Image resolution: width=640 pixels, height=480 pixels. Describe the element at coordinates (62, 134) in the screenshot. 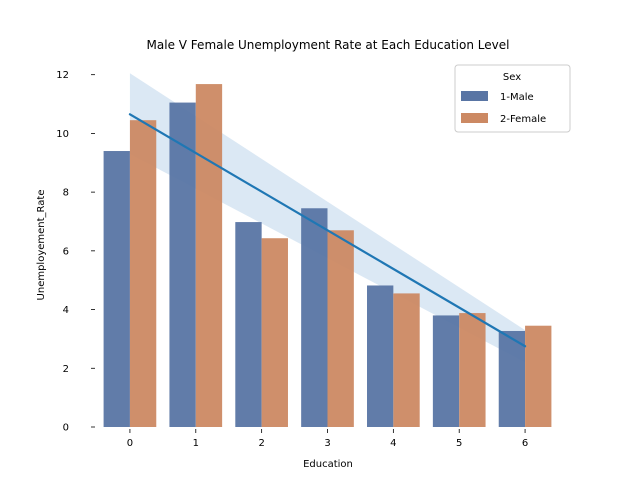

I see `y-tick-label-10: 10` at that location.